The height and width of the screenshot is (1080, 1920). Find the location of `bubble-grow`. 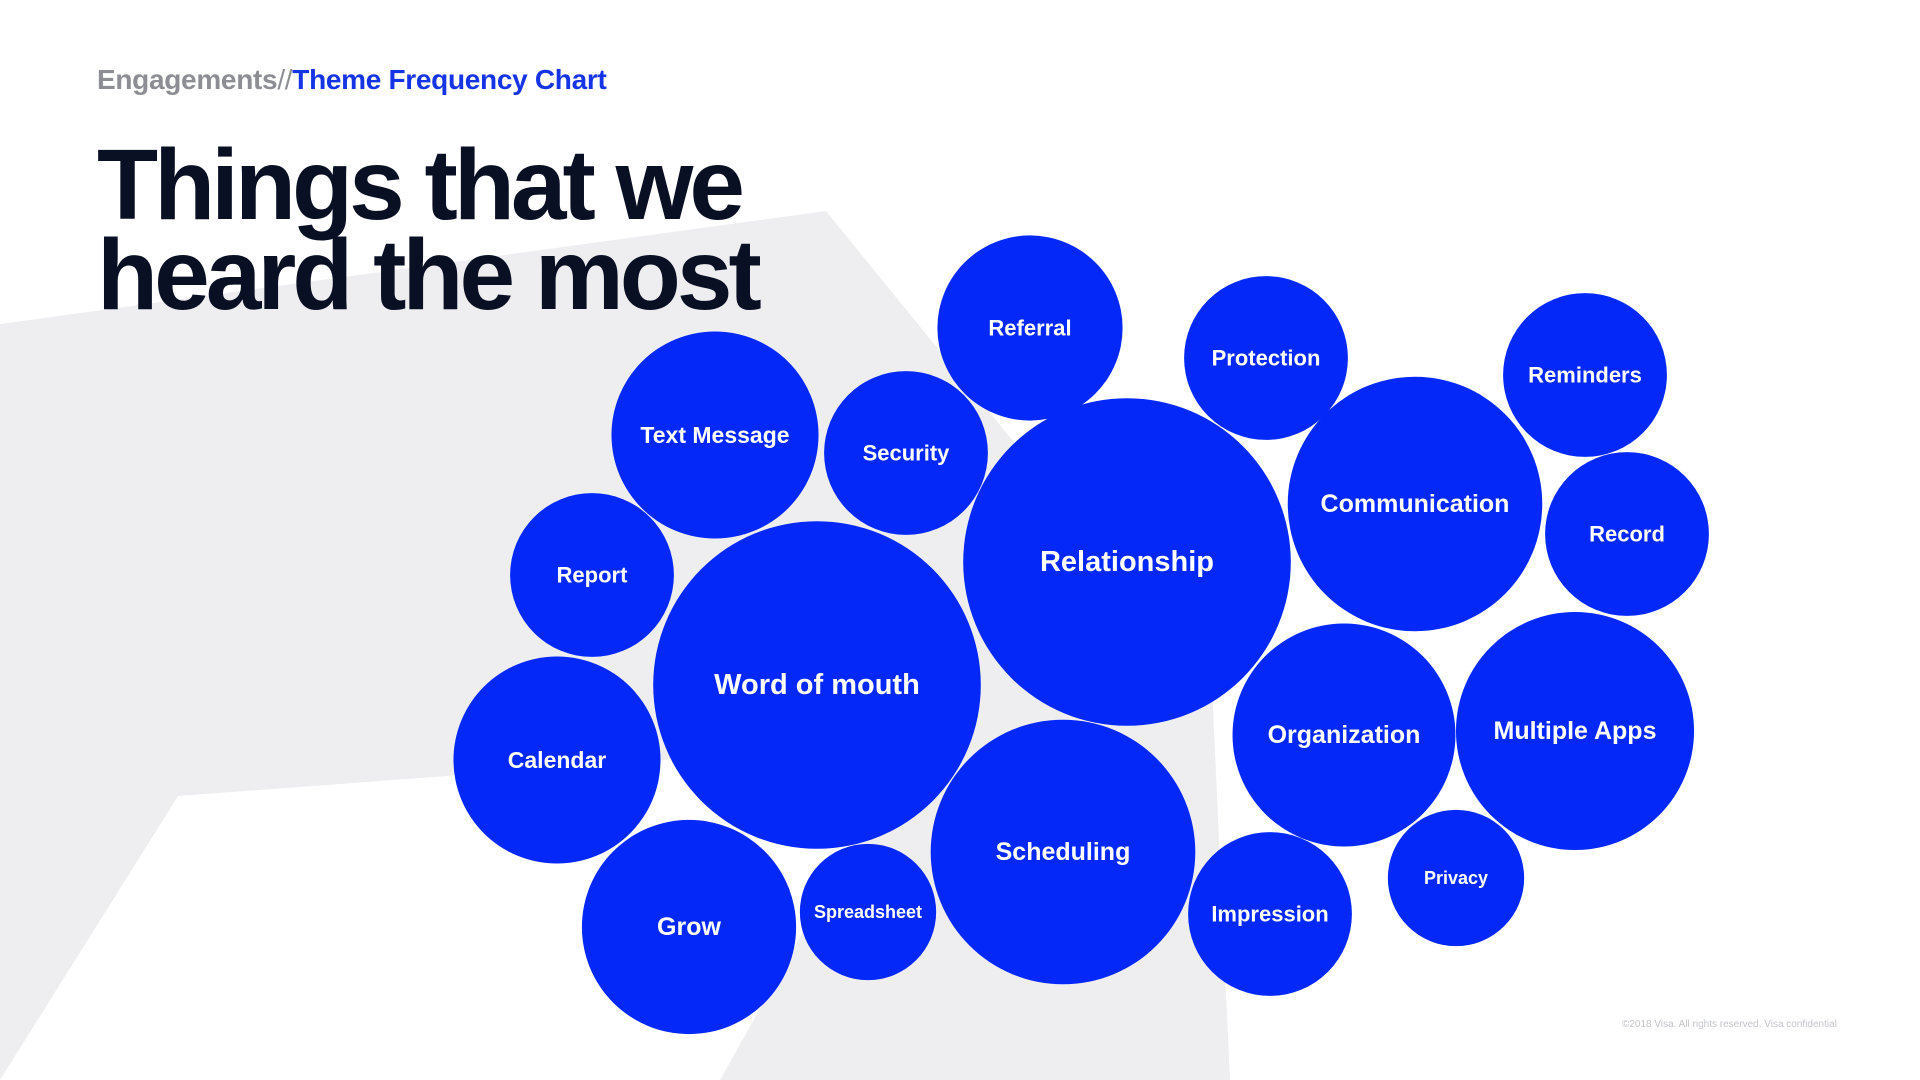

bubble-grow is located at coordinates (689, 927).